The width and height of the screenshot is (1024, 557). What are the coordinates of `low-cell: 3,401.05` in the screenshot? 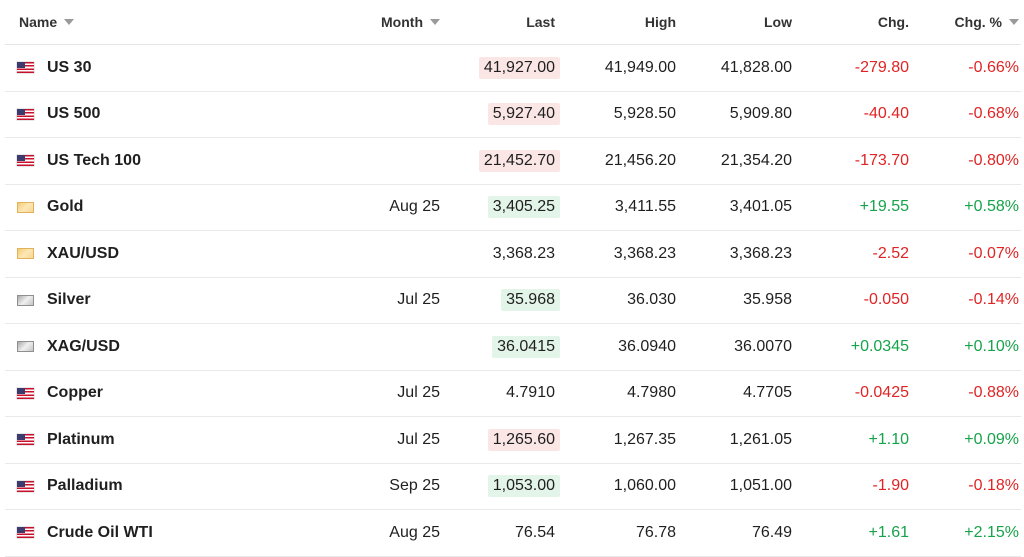 It's located at (760, 207).